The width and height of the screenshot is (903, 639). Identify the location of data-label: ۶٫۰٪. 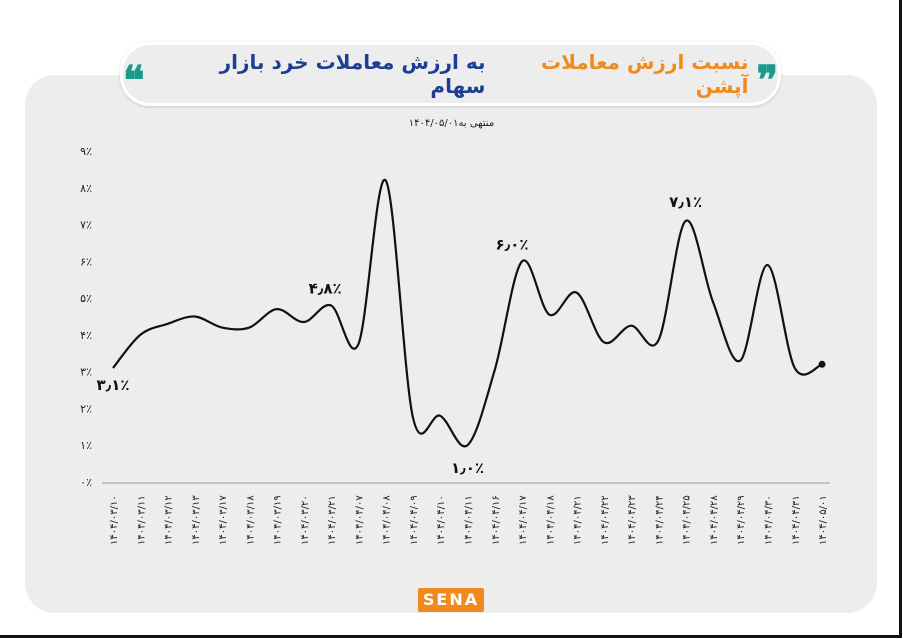
(512, 244).